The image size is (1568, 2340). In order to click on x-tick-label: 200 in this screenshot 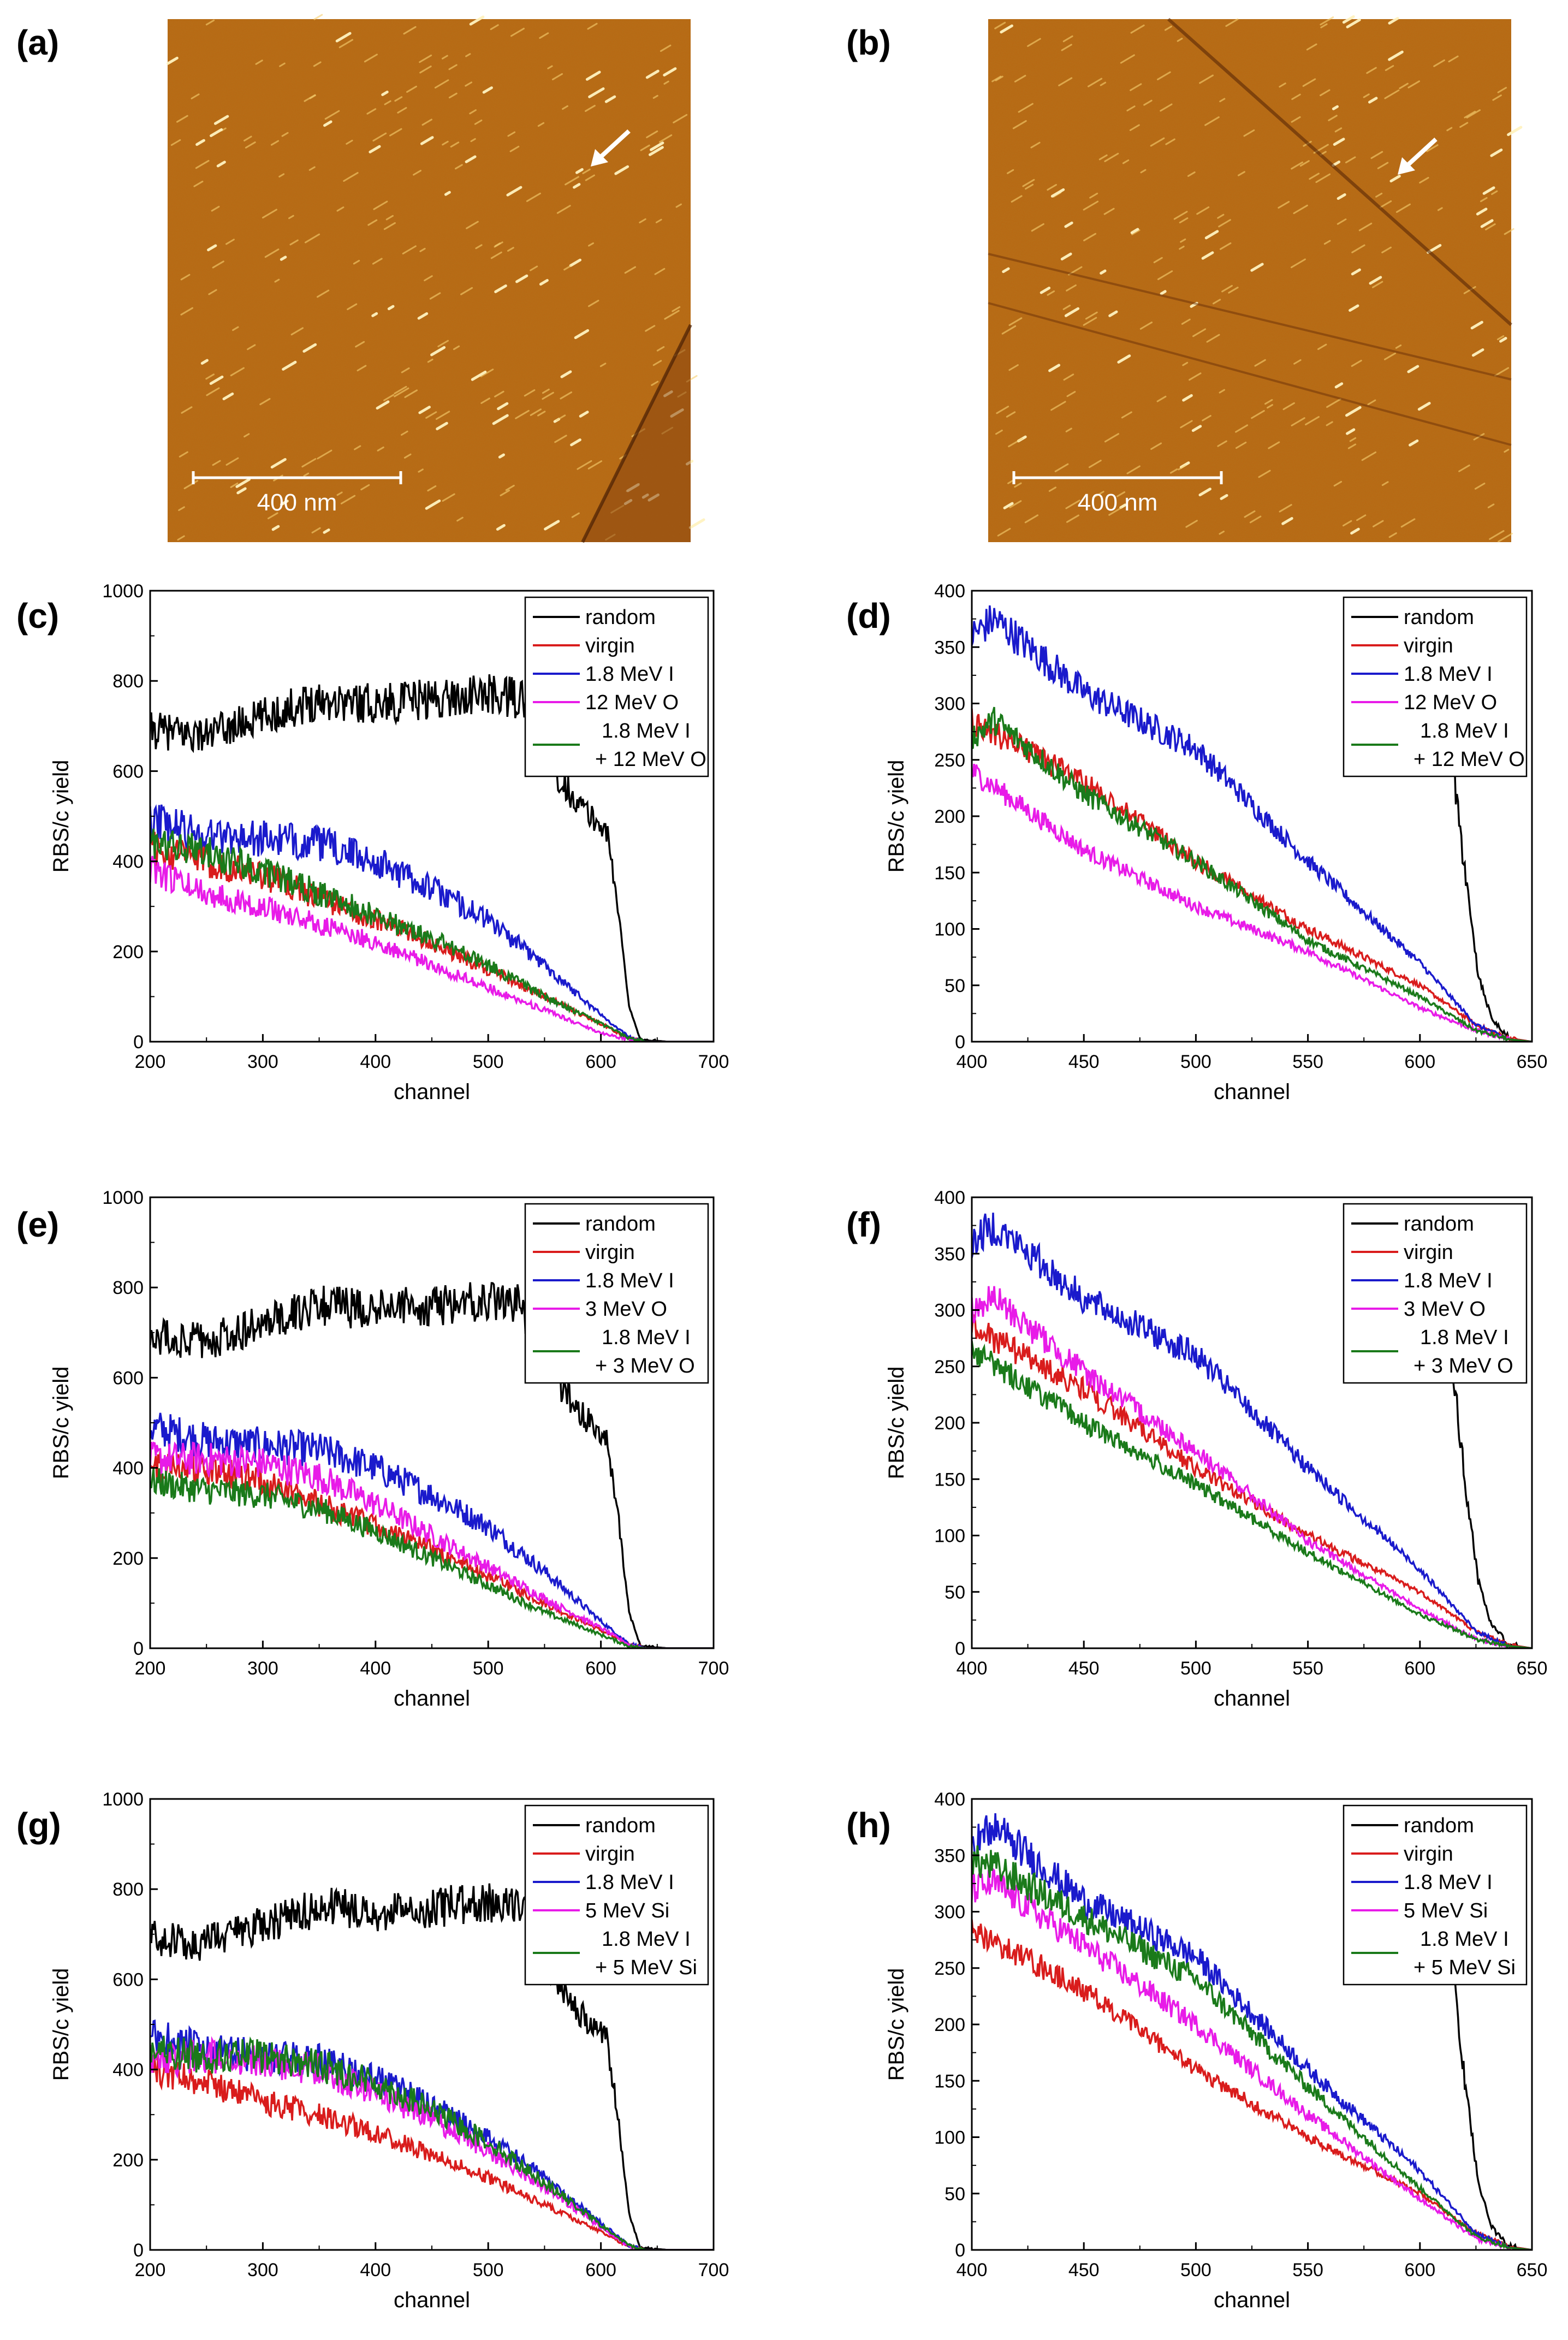, I will do `click(150, 1668)`.